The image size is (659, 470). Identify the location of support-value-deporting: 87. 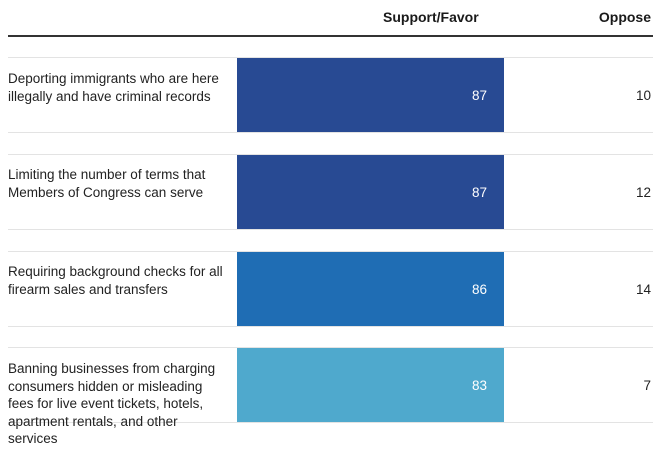
(479, 95).